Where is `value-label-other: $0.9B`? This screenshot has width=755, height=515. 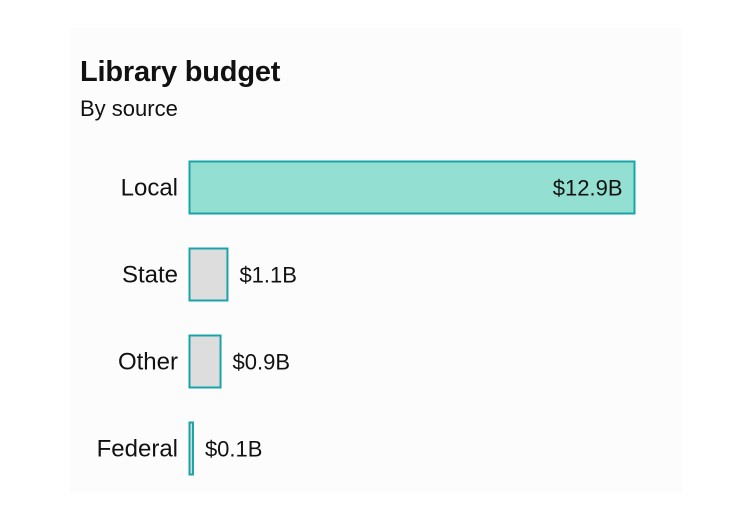 value-label-other: $0.9B is located at coordinates (262, 362).